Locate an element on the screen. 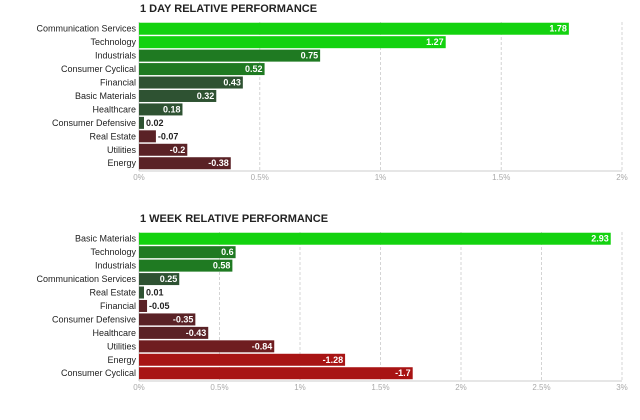 The image size is (640, 420). x-tick-label: 2.5% is located at coordinates (541, 387).